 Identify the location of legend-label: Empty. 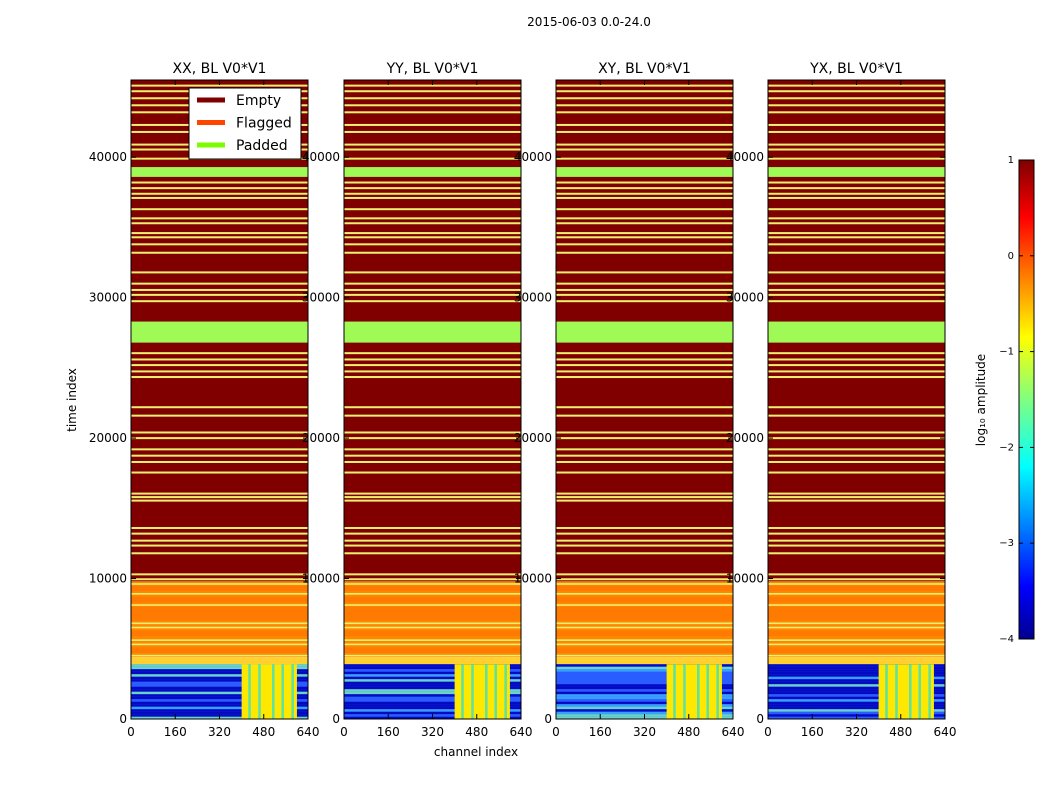
(258, 101).